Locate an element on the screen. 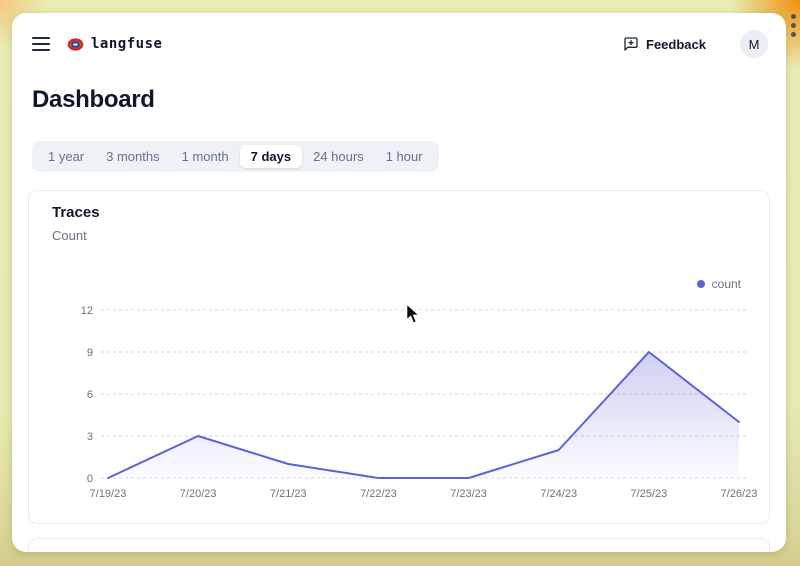  x-tick-label: 7/26/23 is located at coordinates (739, 494).